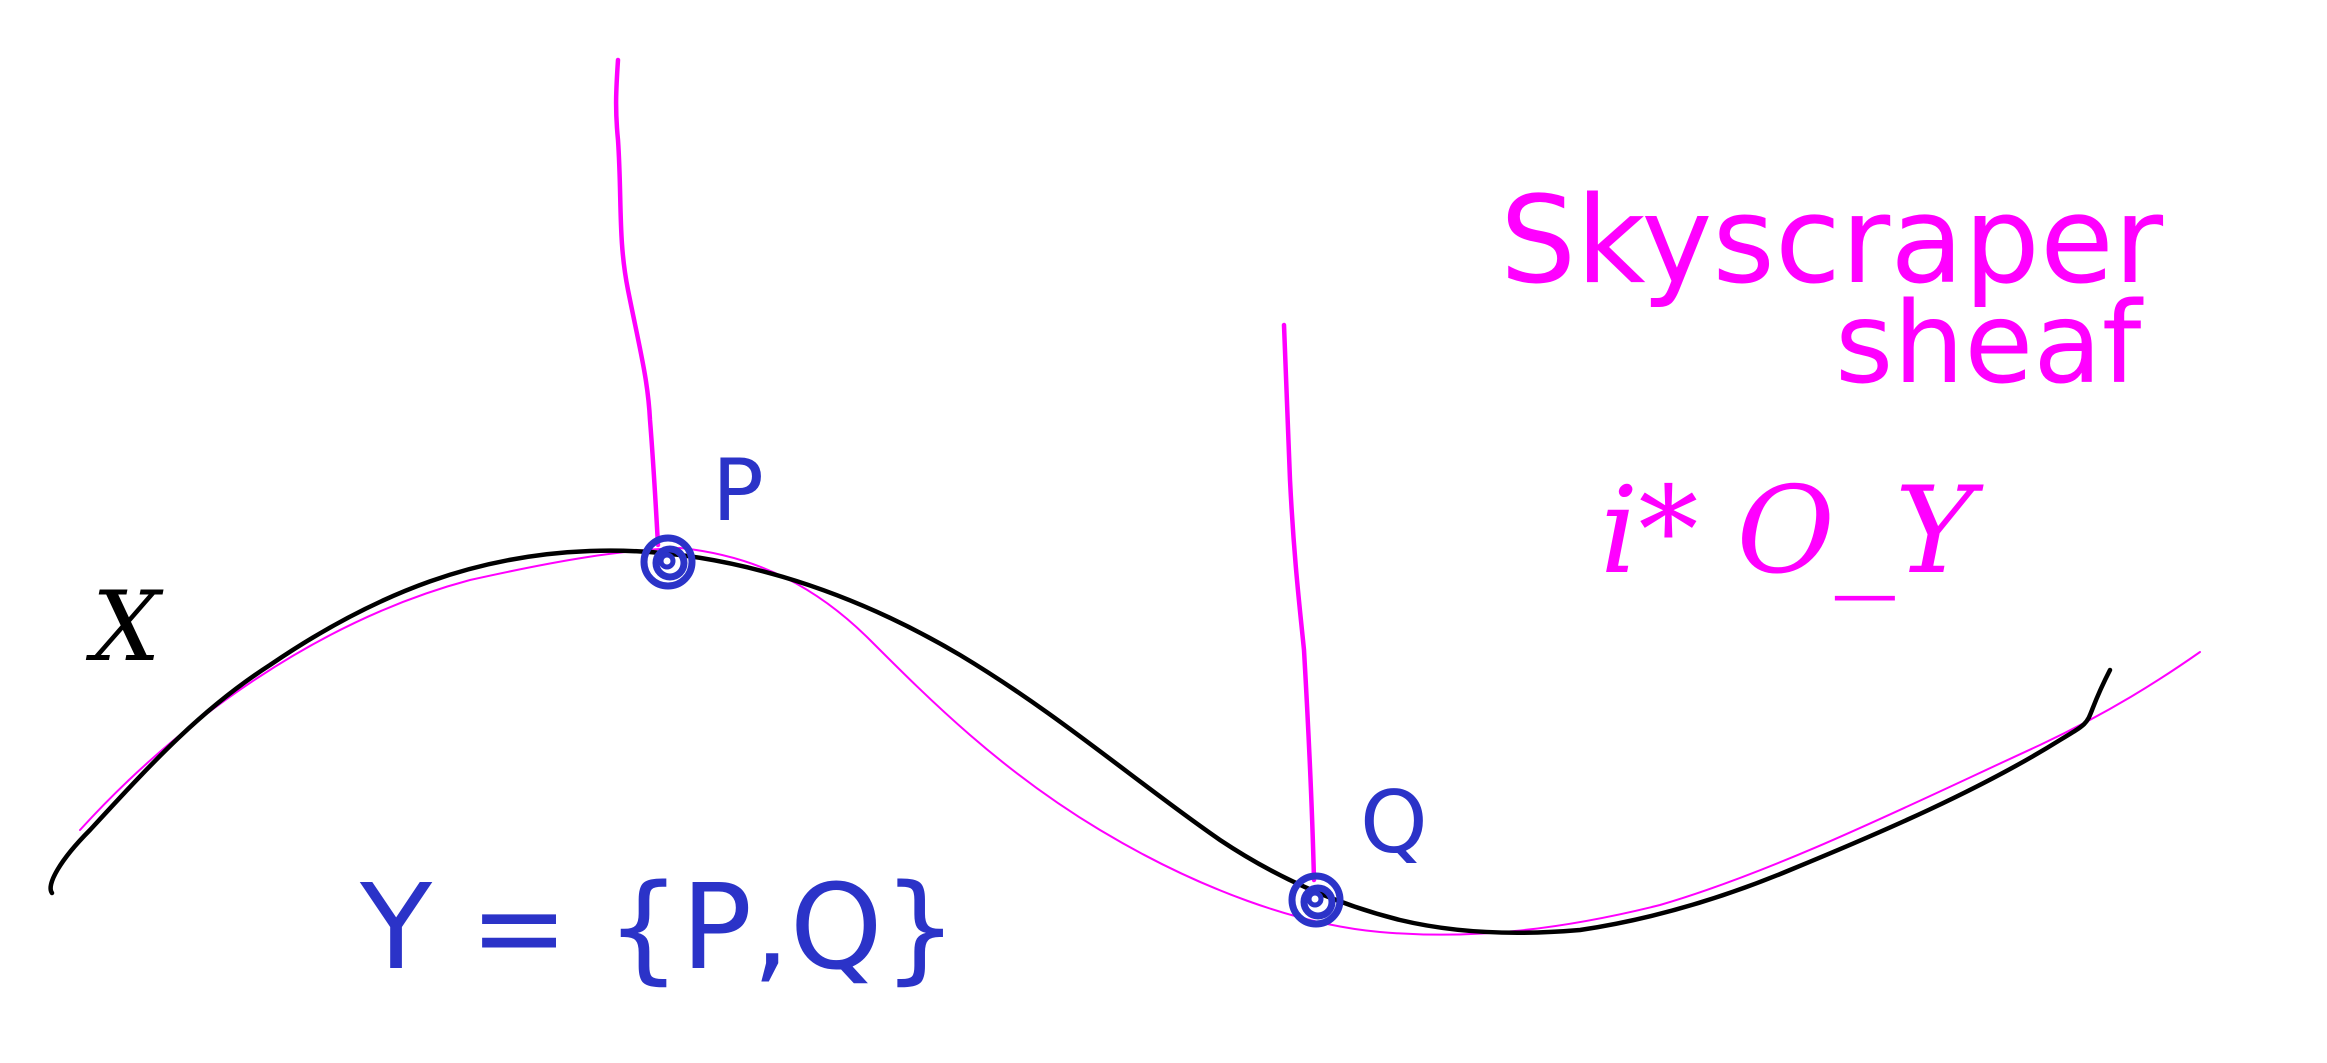 The height and width of the screenshot is (1063, 2327). What do you see at coordinates (1832, 241) in the screenshot?
I see `title-line-1: Skyscraper` at bounding box center [1832, 241].